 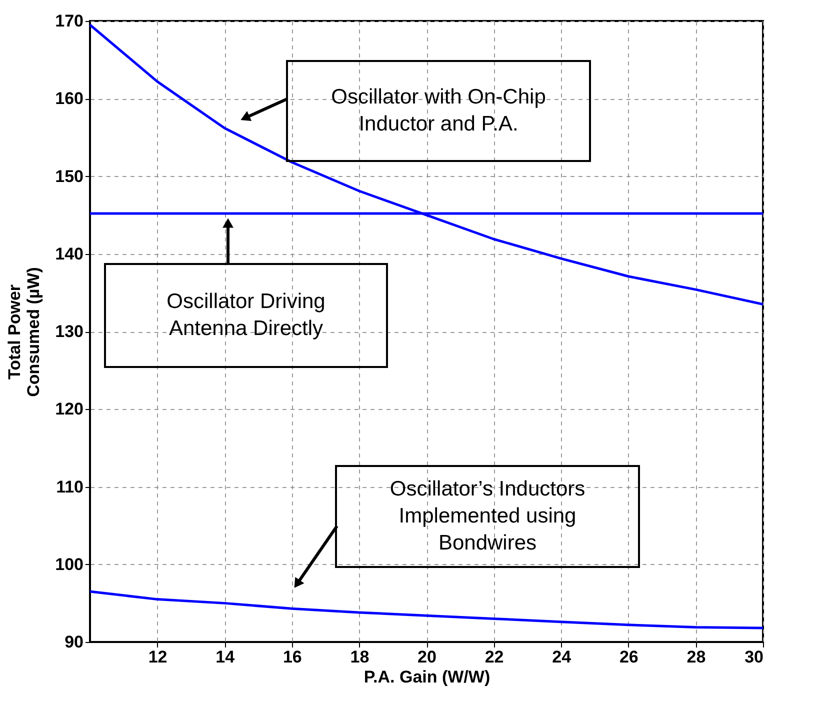 I want to click on y-tick-label: 110, so click(x=70, y=486).